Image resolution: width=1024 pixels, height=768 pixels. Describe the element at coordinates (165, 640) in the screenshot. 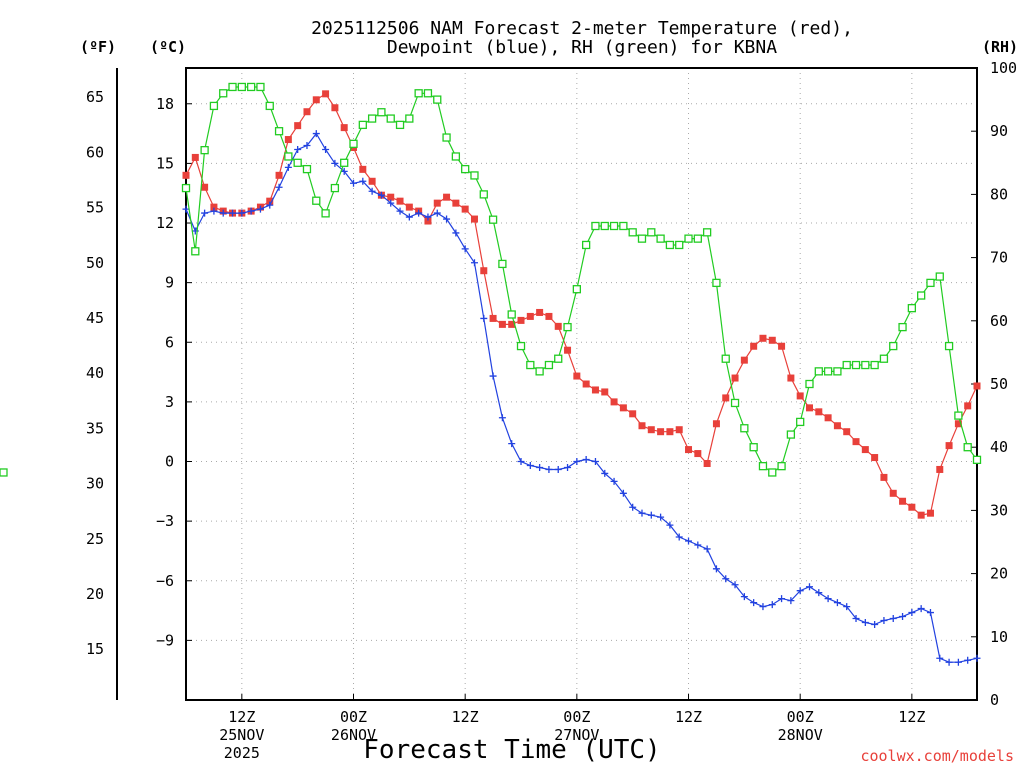

I see `celsius-tick-label: −9` at that location.